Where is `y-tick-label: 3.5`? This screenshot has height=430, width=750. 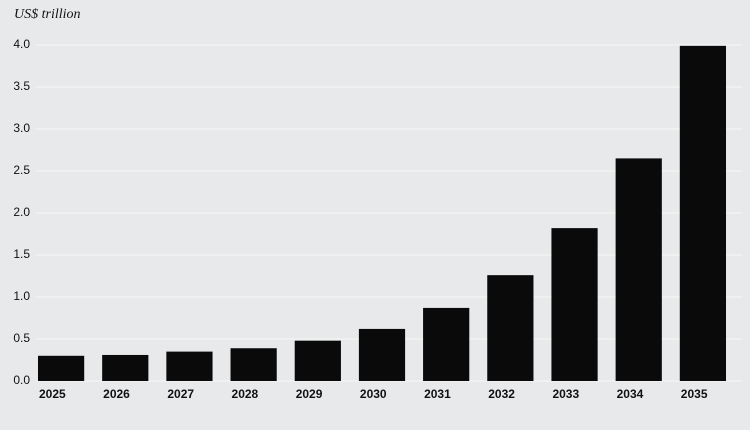
y-tick-label: 3.5 is located at coordinates (21, 86).